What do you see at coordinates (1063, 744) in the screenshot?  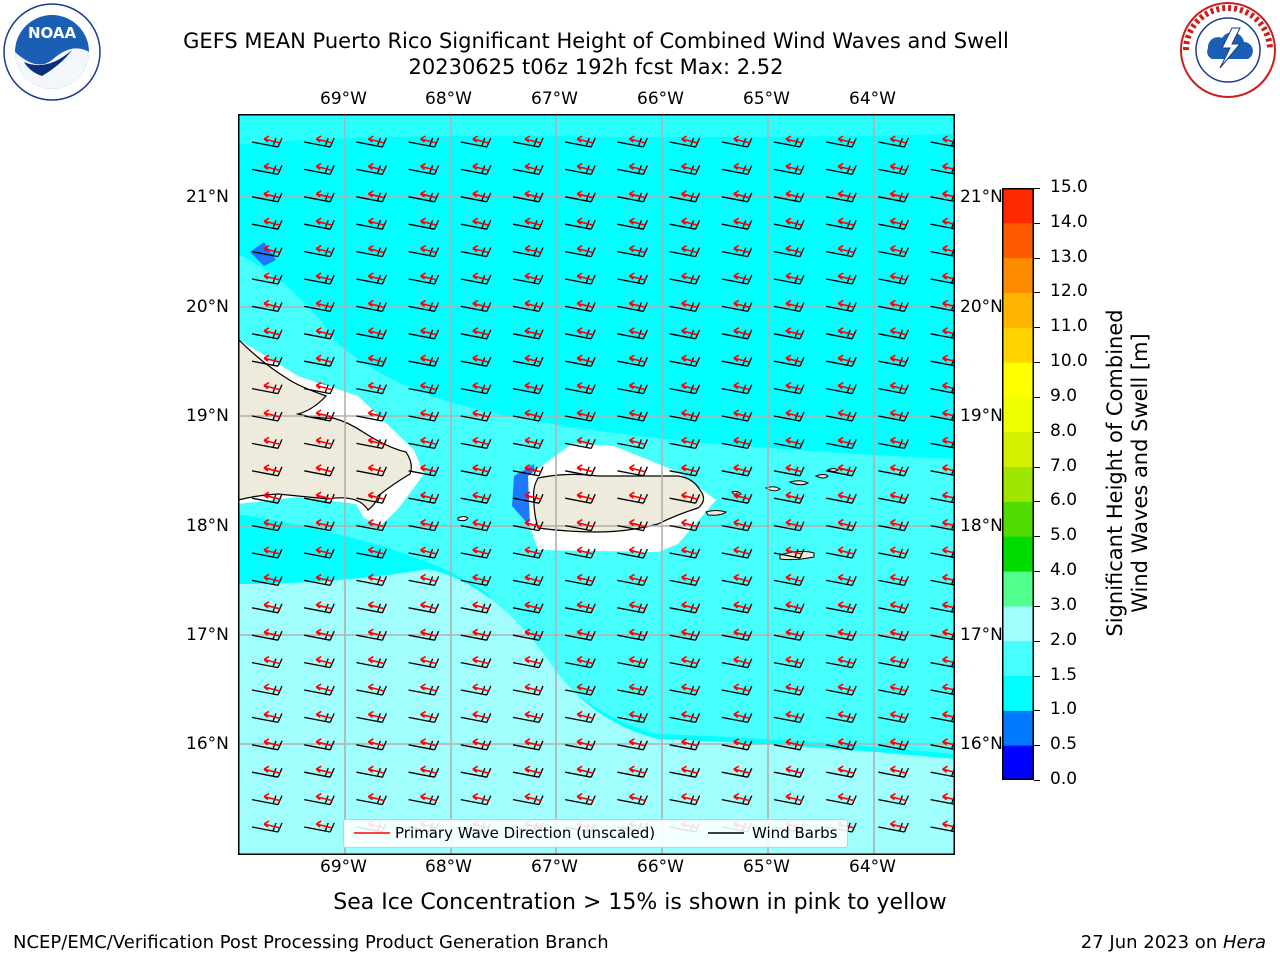 I see `colorbar-tick-label: 0.5` at bounding box center [1063, 744].